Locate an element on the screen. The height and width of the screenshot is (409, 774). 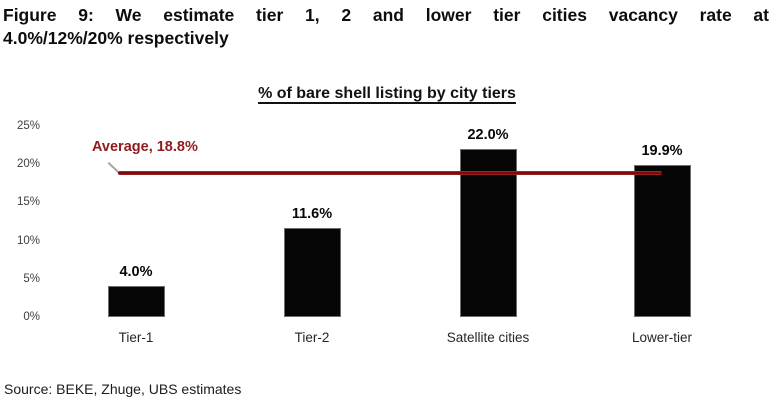
figure-title-line2: 4.0%/12%/20% respectively is located at coordinates (116, 38).